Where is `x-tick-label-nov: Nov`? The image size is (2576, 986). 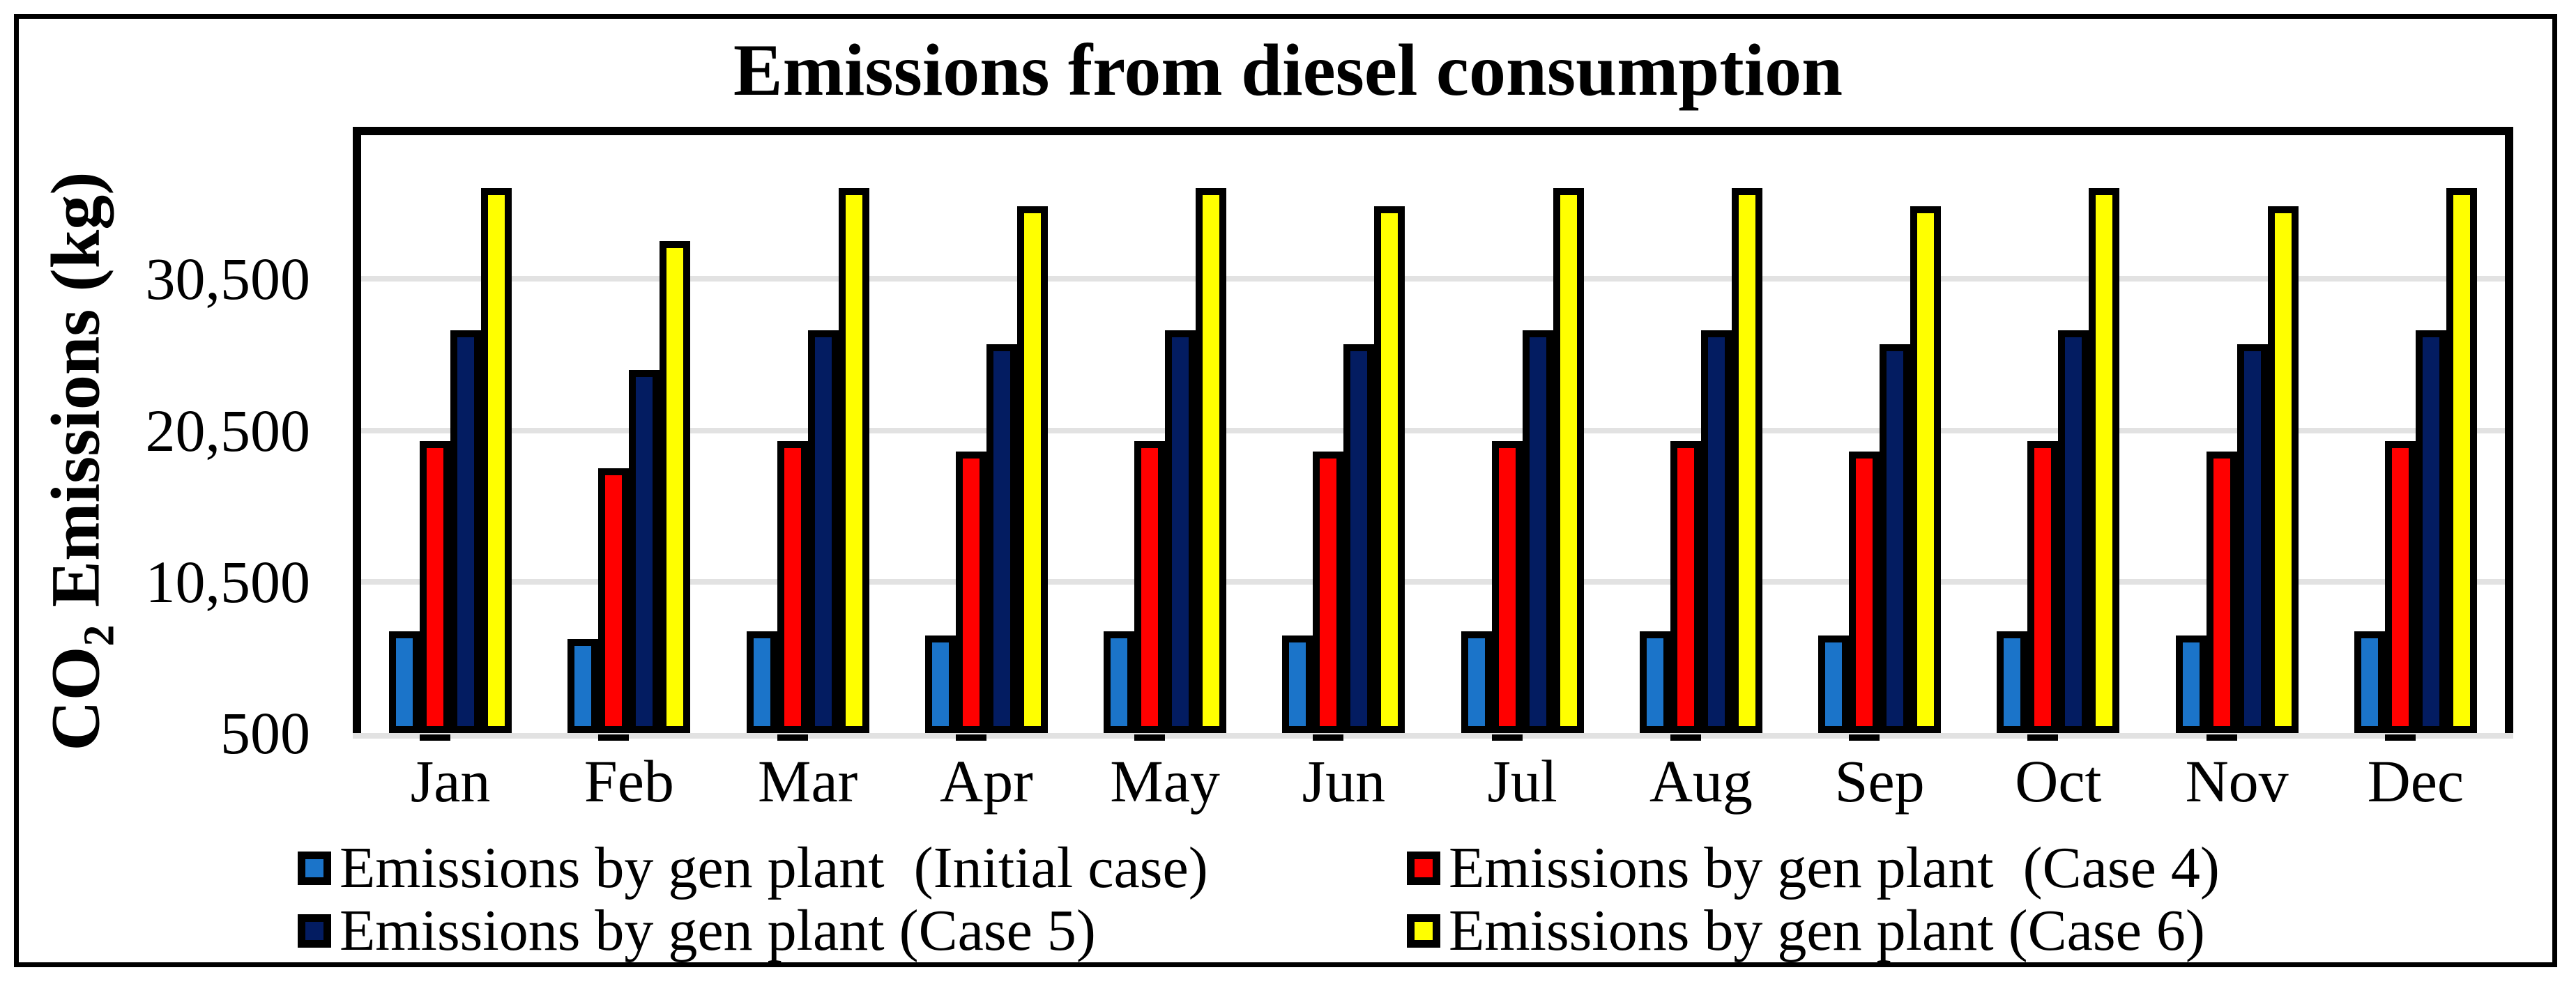
x-tick-label-nov: Nov is located at coordinates (2237, 782).